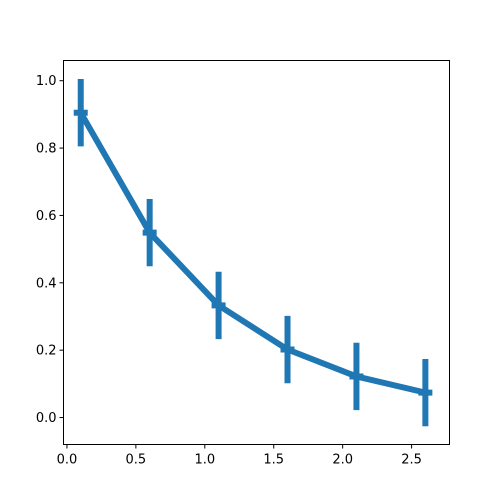 The width and height of the screenshot is (500, 500). Describe the element at coordinates (204, 460) in the screenshot. I see `x-tick-label: 1.0` at that location.